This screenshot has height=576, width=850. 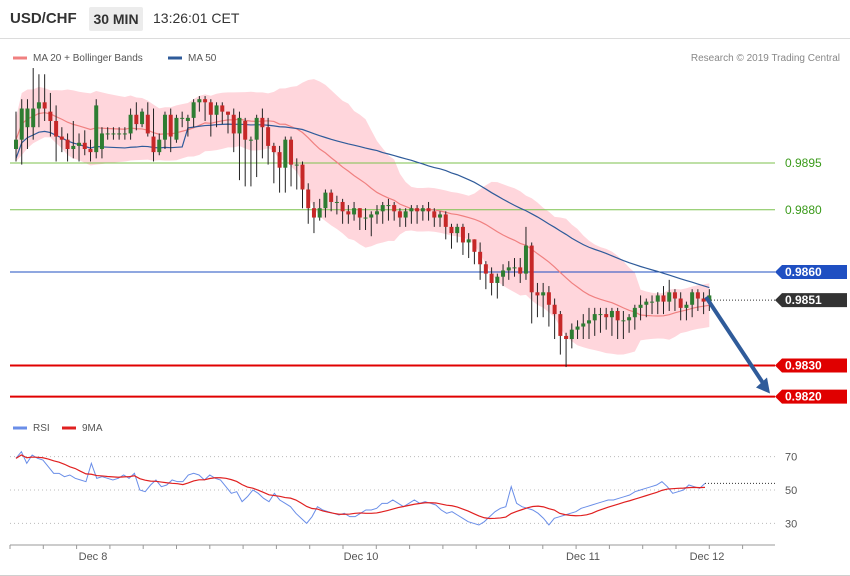 What do you see at coordinates (803, 365) in the screenshot?
I see `support-tag-label-4: 0.9830` at bounding box center [803, 365].